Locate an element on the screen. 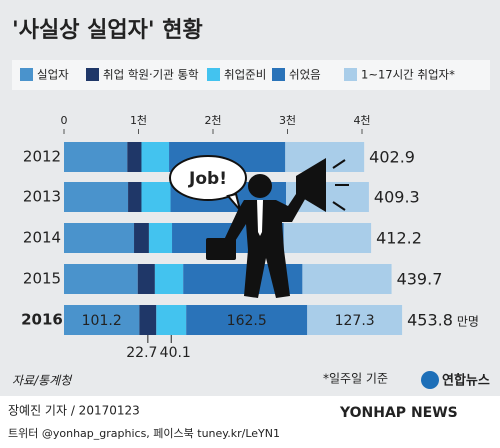  value-label: 22.7 is located at coordinates (141, 353).